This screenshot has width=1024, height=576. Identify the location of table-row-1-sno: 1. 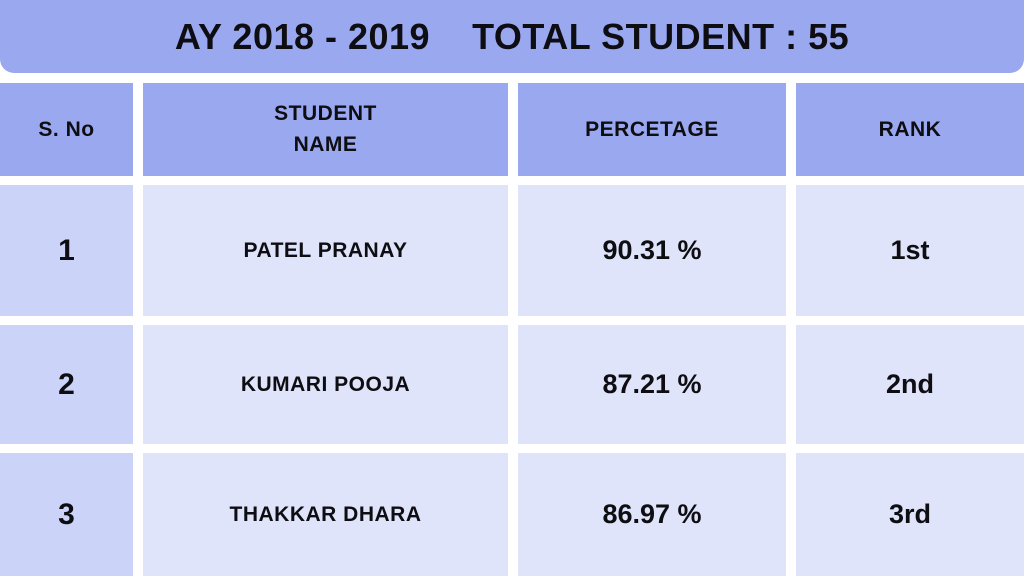
(66, 250).